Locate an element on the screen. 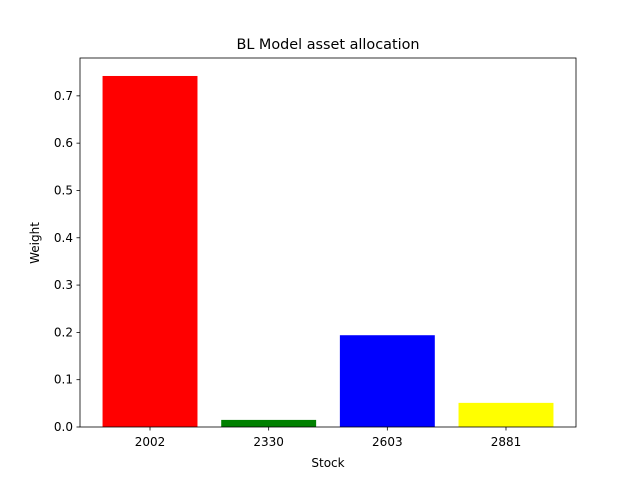 This screenshot has width=640, height=480. x-tick-label: 2603 is located at coordinates (387, 442).